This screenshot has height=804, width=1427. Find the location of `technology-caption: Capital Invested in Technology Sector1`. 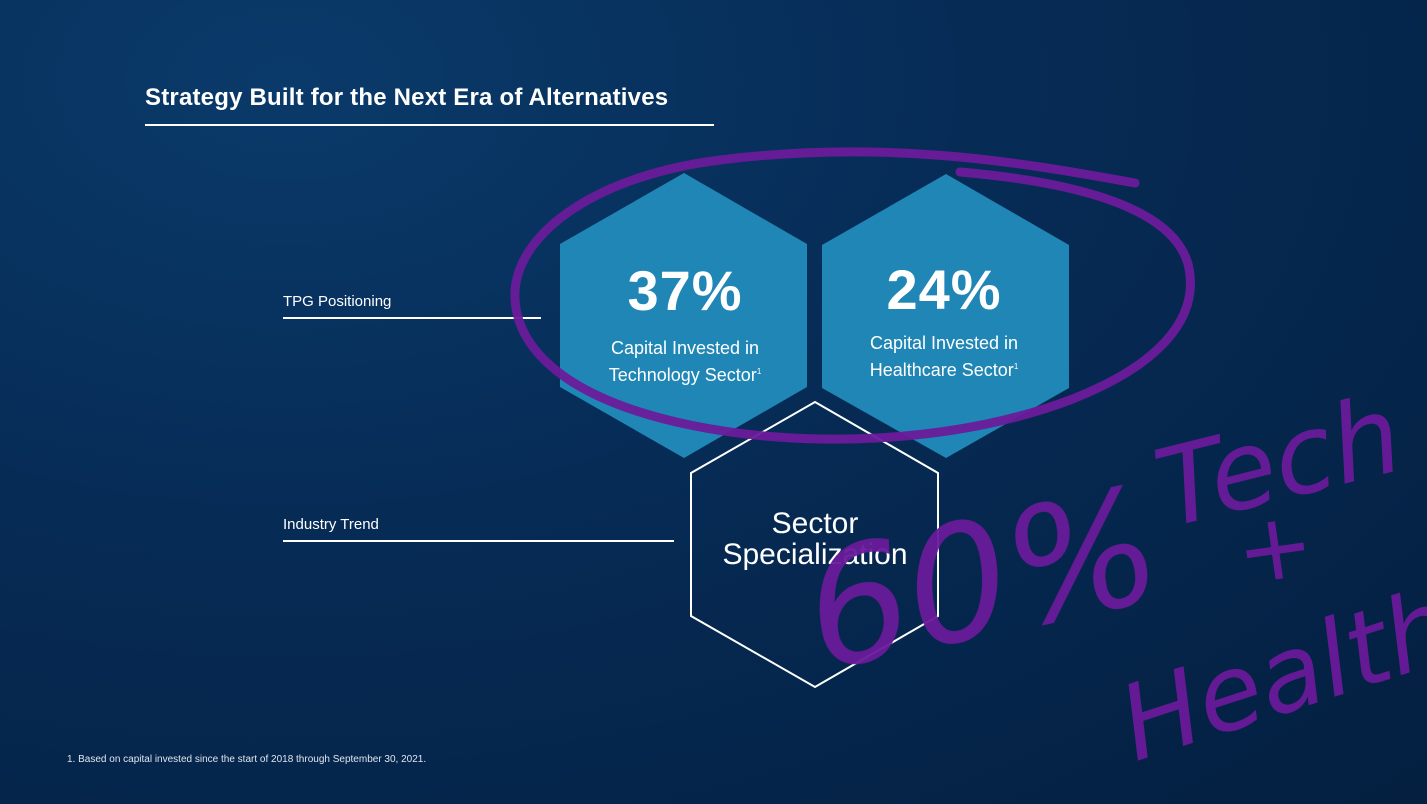

technology-caption: Capital Invested in Technology Sector1 is located at coordinates (685, 362).